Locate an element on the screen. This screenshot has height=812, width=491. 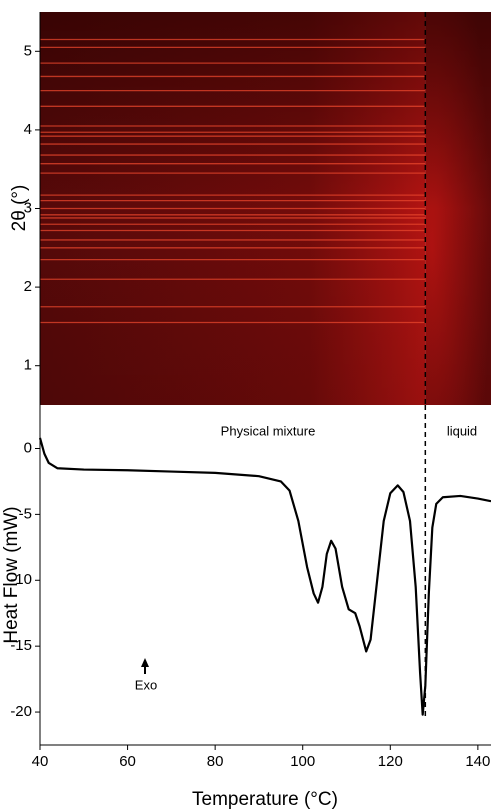
x-tick-label: 120 is located at coordinates (390, 761).